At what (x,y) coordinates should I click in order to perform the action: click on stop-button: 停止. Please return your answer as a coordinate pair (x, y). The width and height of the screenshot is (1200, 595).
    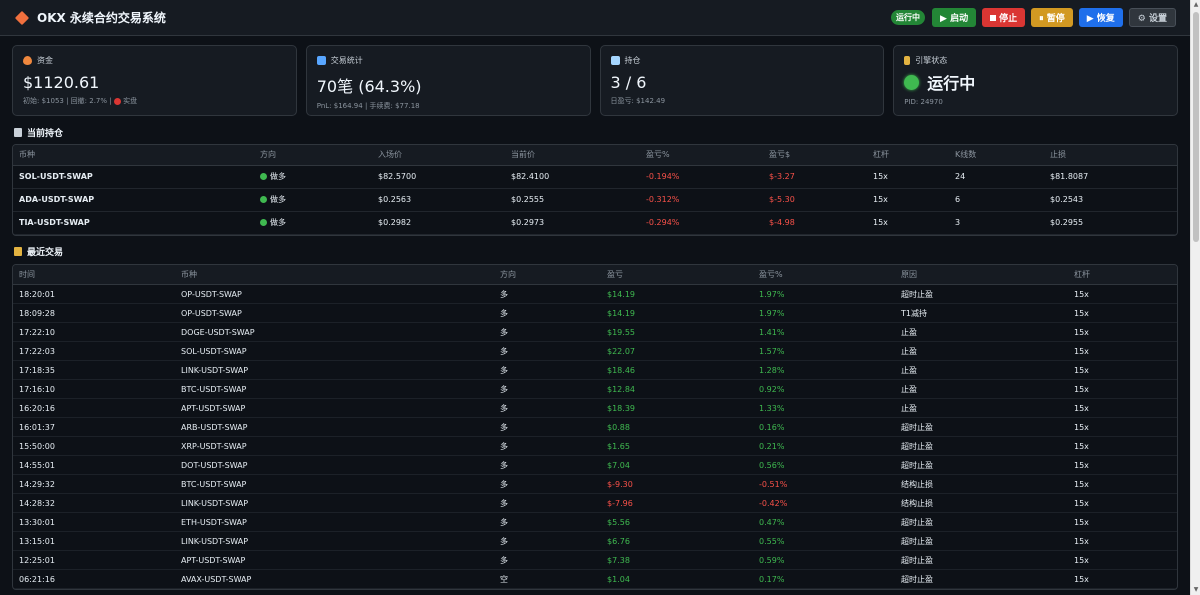
    Looking at the image, I should click on (1004, 17).